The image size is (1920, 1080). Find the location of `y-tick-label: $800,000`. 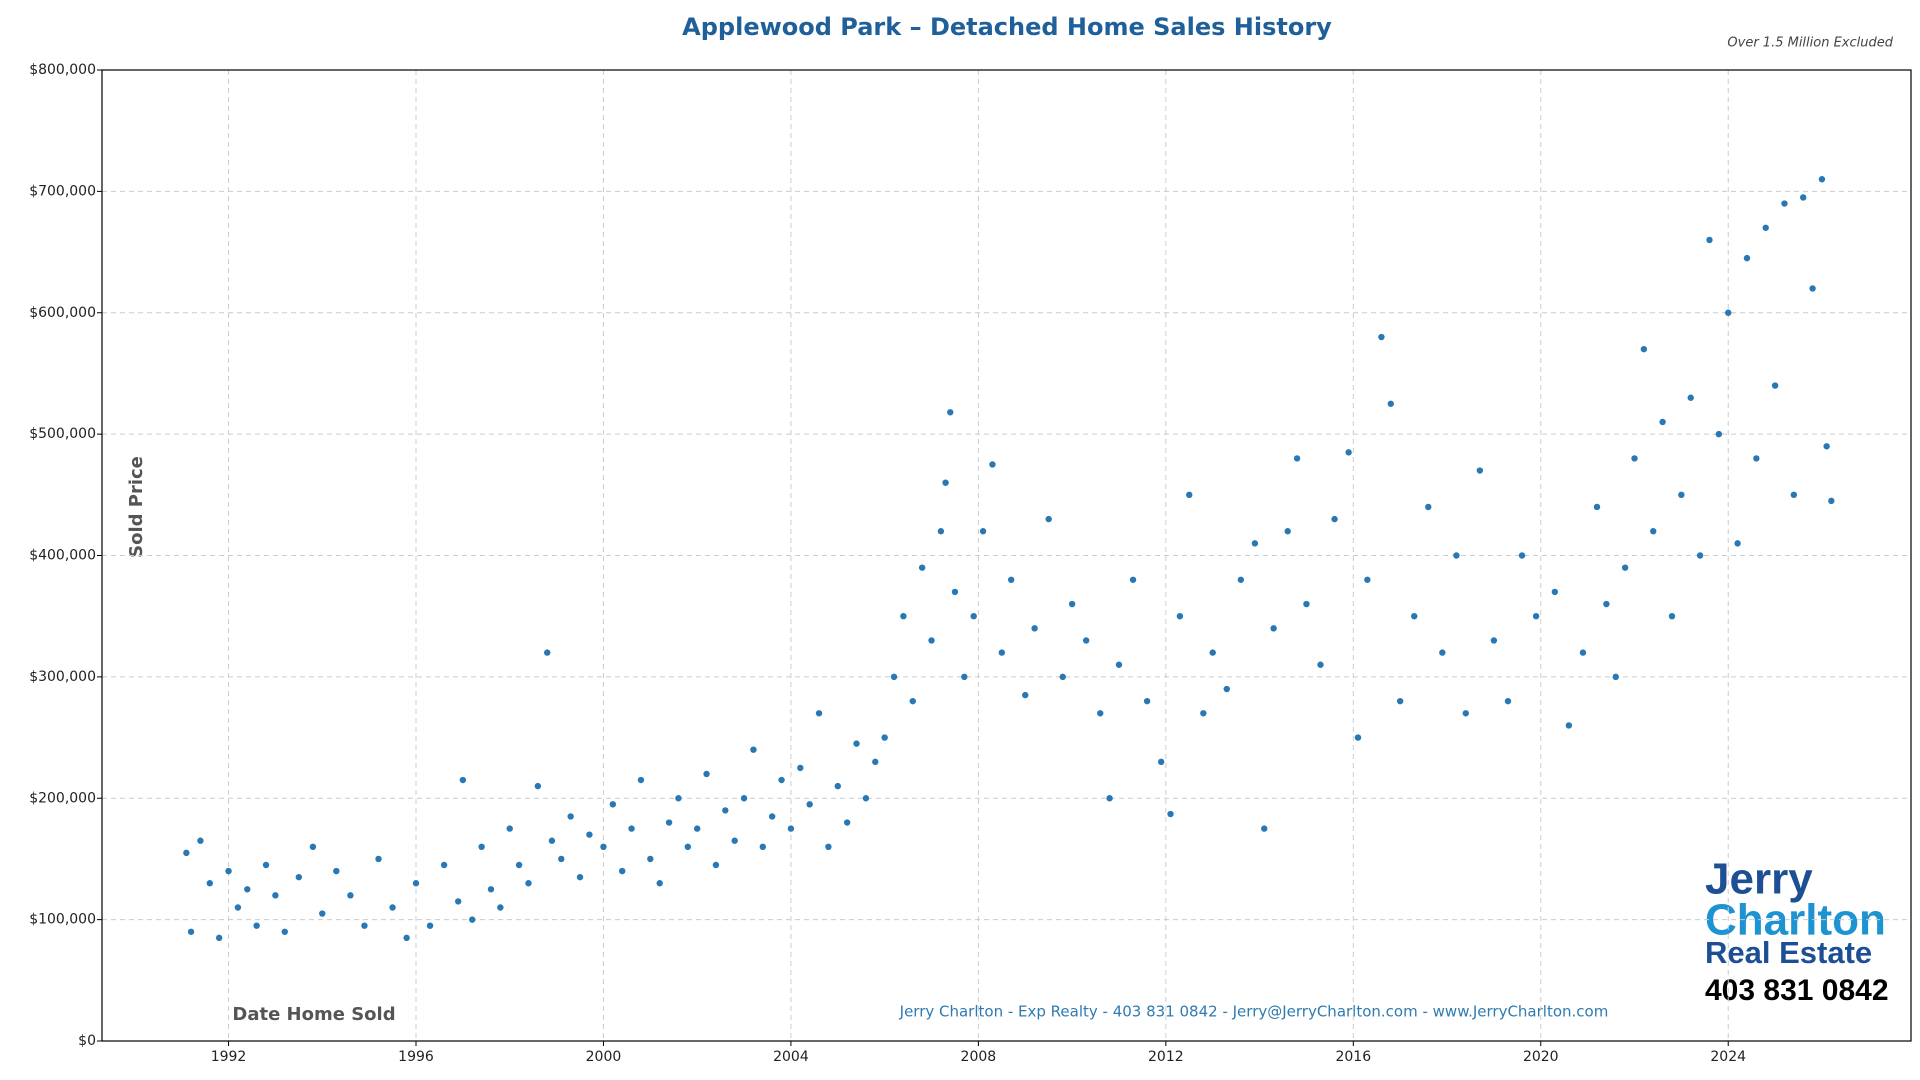

y-tick-label: $800,000 is located at coordinates (62, 70).